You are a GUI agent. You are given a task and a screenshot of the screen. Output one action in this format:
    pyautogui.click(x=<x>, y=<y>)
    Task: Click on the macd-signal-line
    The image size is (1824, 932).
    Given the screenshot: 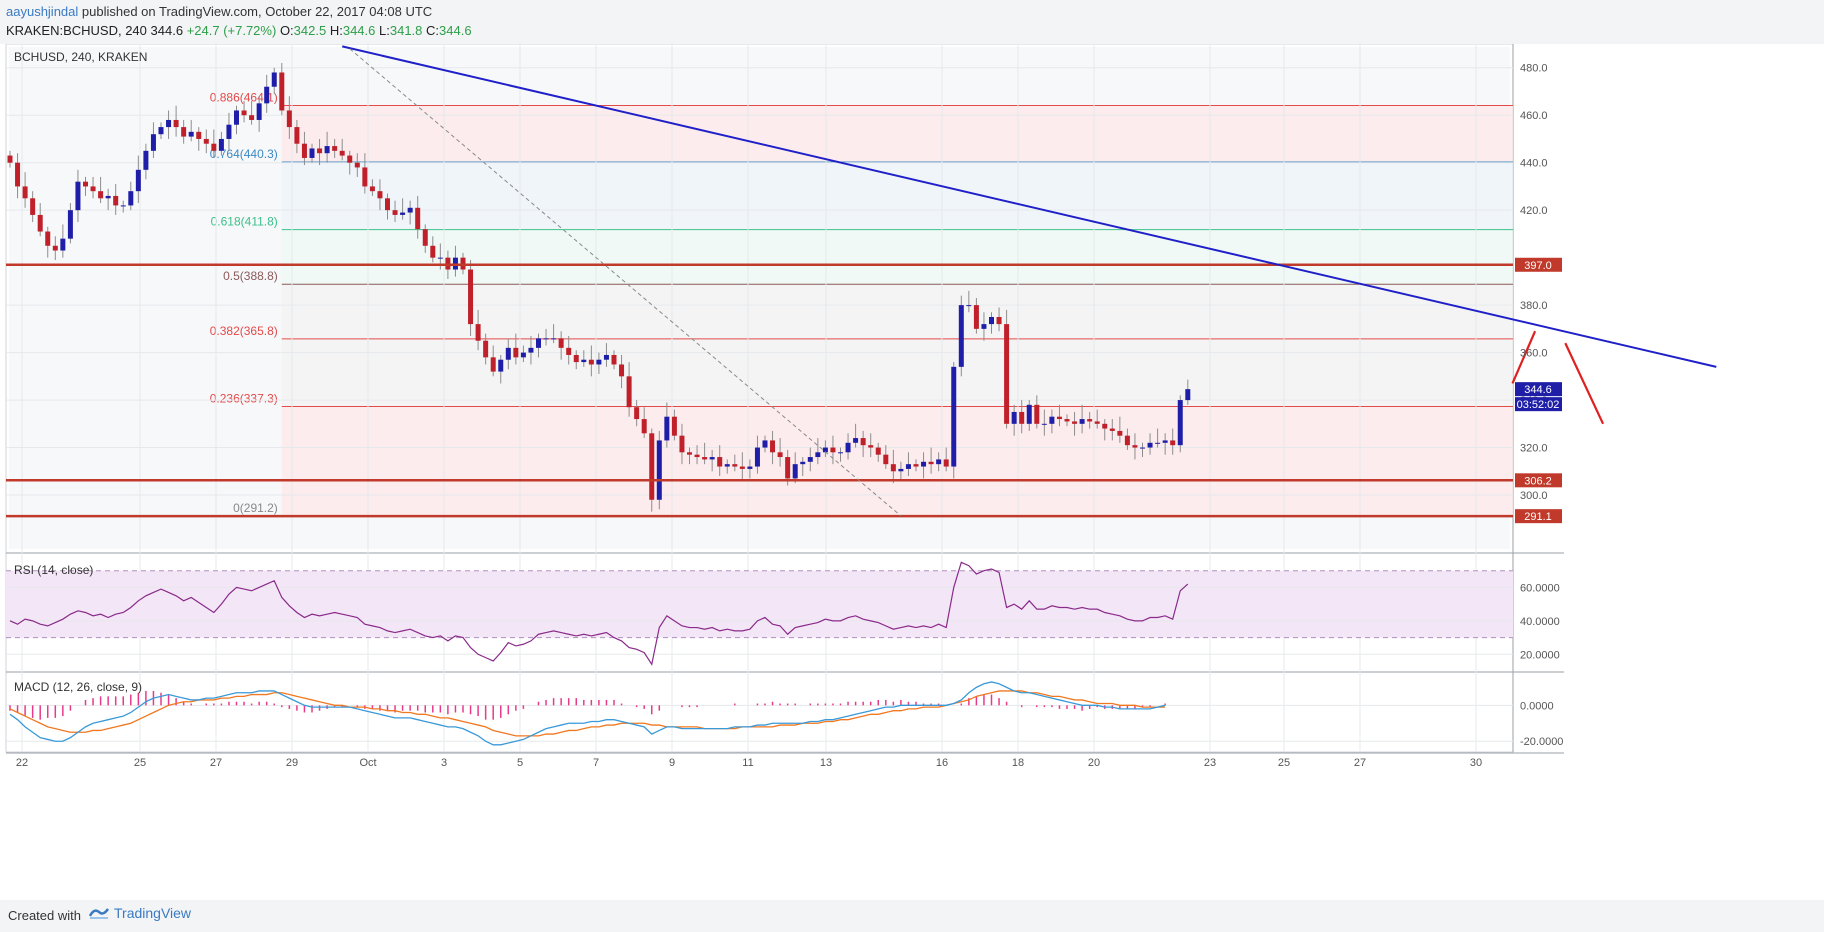 What is the action you would take?
    pyautogui.click(x=587, y=713)
    